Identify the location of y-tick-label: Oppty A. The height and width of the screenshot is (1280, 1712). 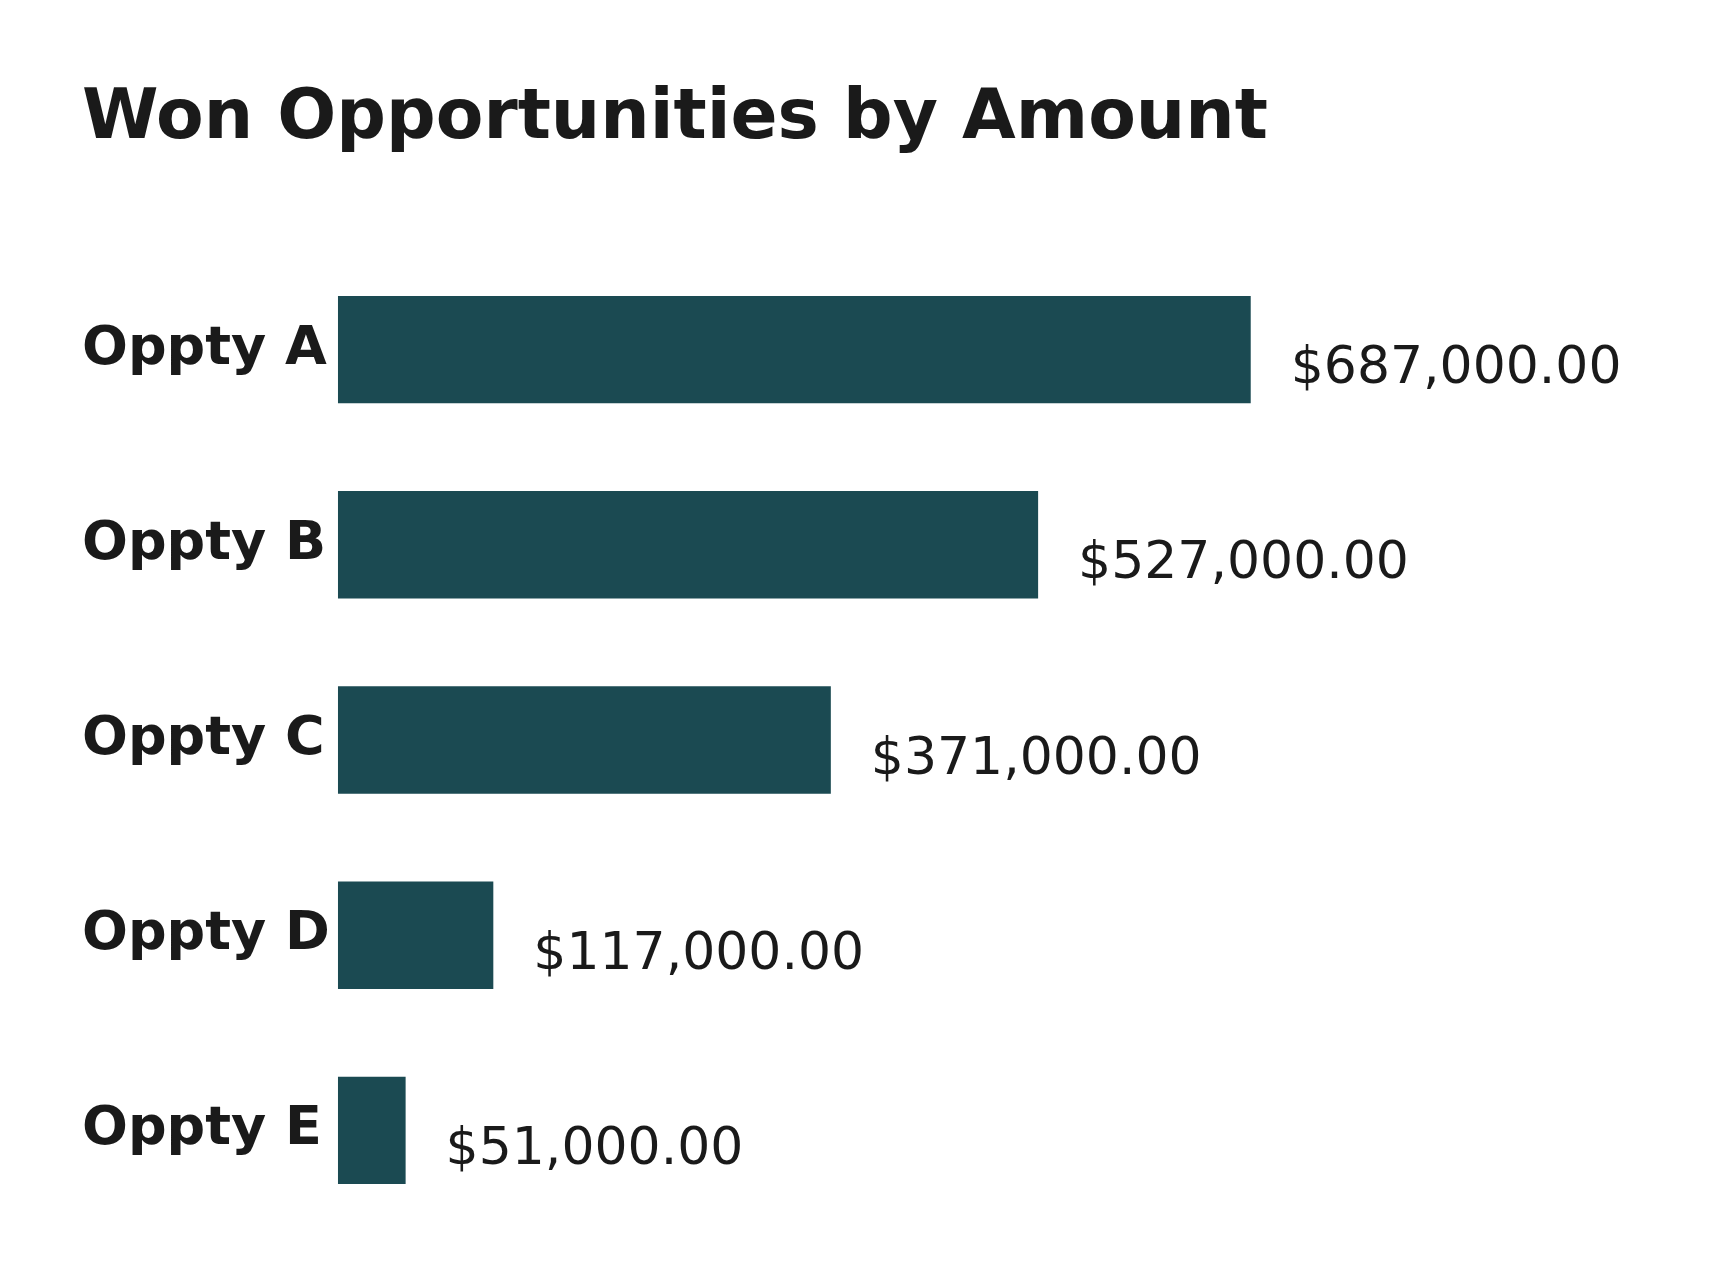
(205, 345).